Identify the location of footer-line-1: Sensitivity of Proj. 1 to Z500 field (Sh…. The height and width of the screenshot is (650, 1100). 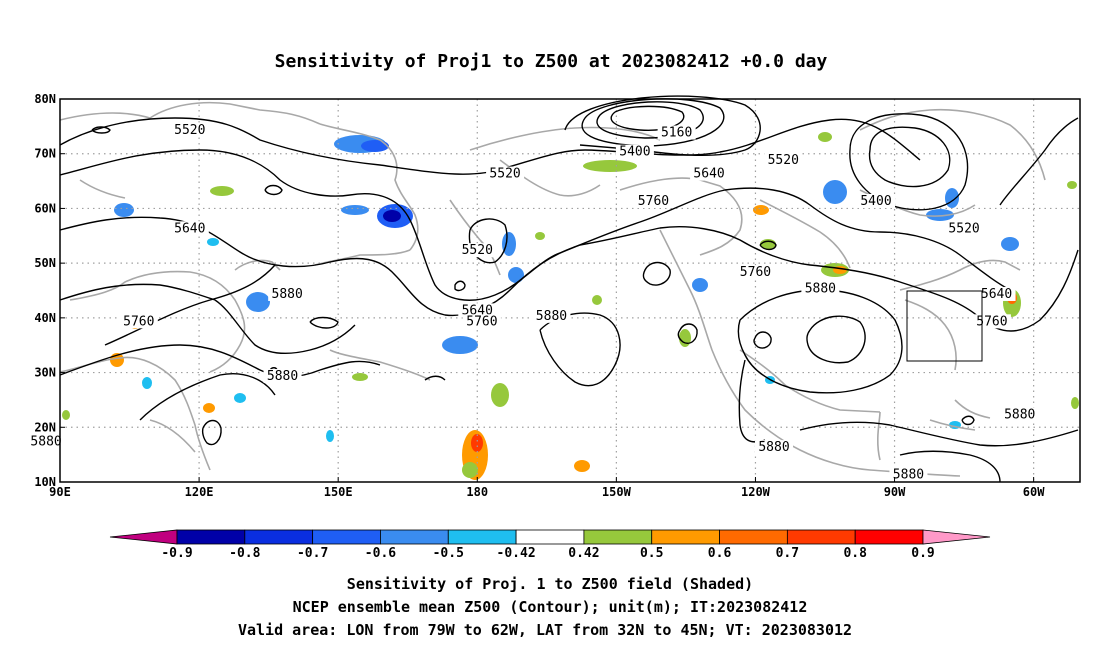
(550, 584).